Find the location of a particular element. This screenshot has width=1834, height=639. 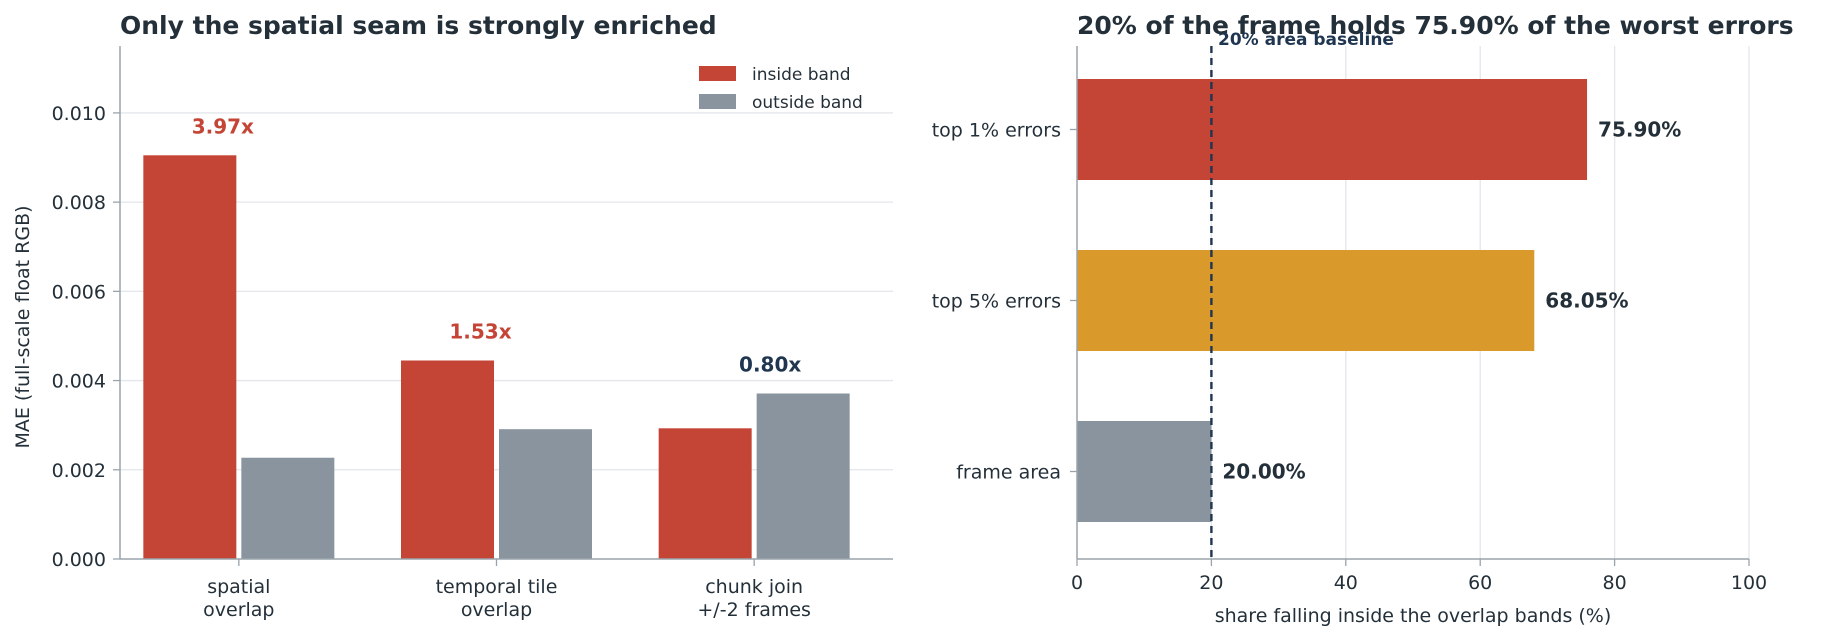

right-x-tick-label: 20 is located at coordinates (1211, 583).